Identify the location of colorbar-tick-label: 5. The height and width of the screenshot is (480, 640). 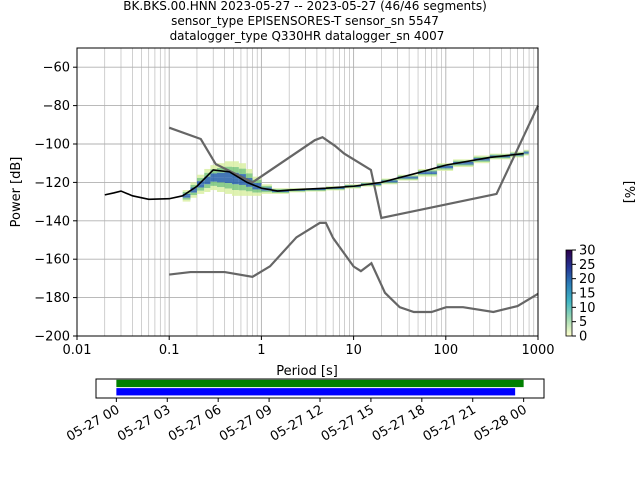
(583, 322).